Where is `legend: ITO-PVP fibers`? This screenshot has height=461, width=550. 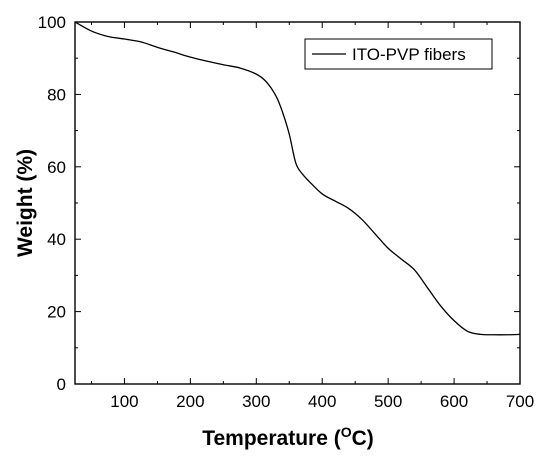 legend: ITO-PVP fibers is located at coordinates (398, 54).